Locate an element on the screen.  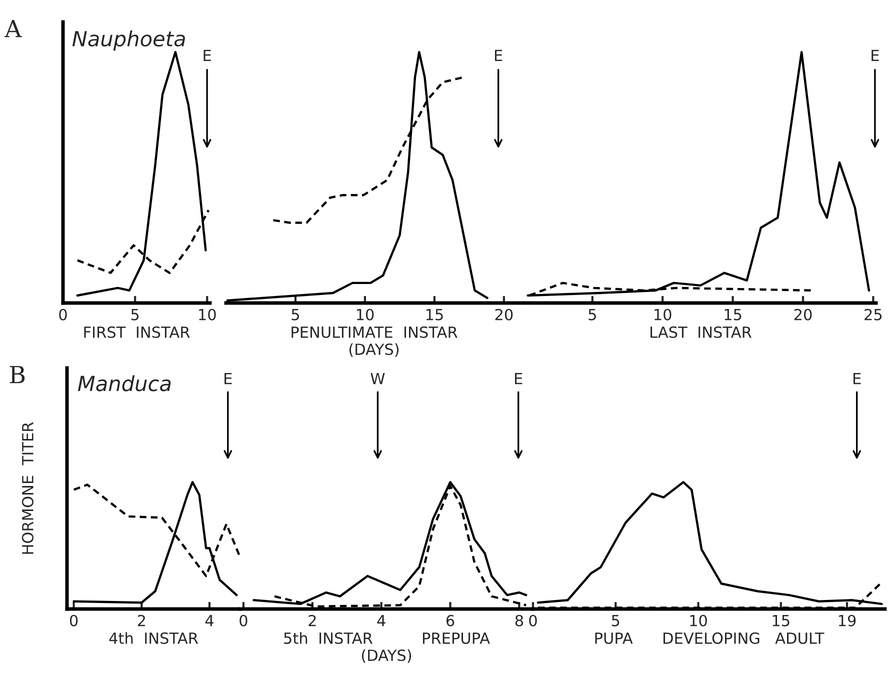
text: W is located at coordinates (377, 378).